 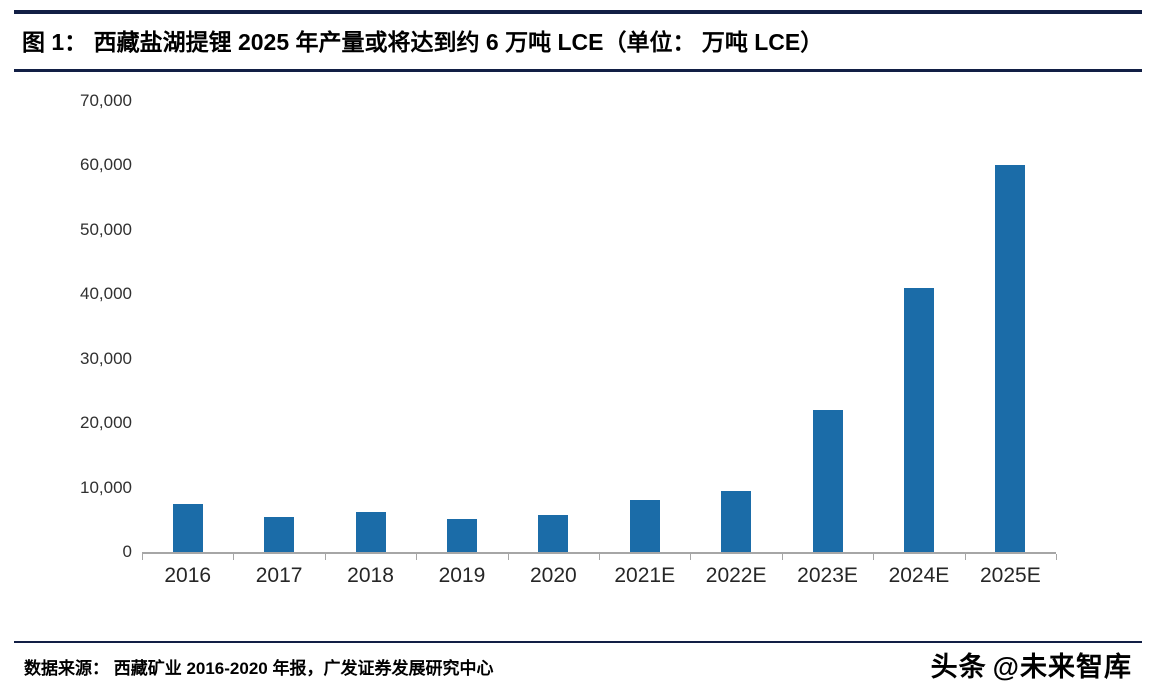 What do you see at coordinates (370, 575) in the screenshot?
I see `x-axis-label: 2018` at bounding box center [370, 575].